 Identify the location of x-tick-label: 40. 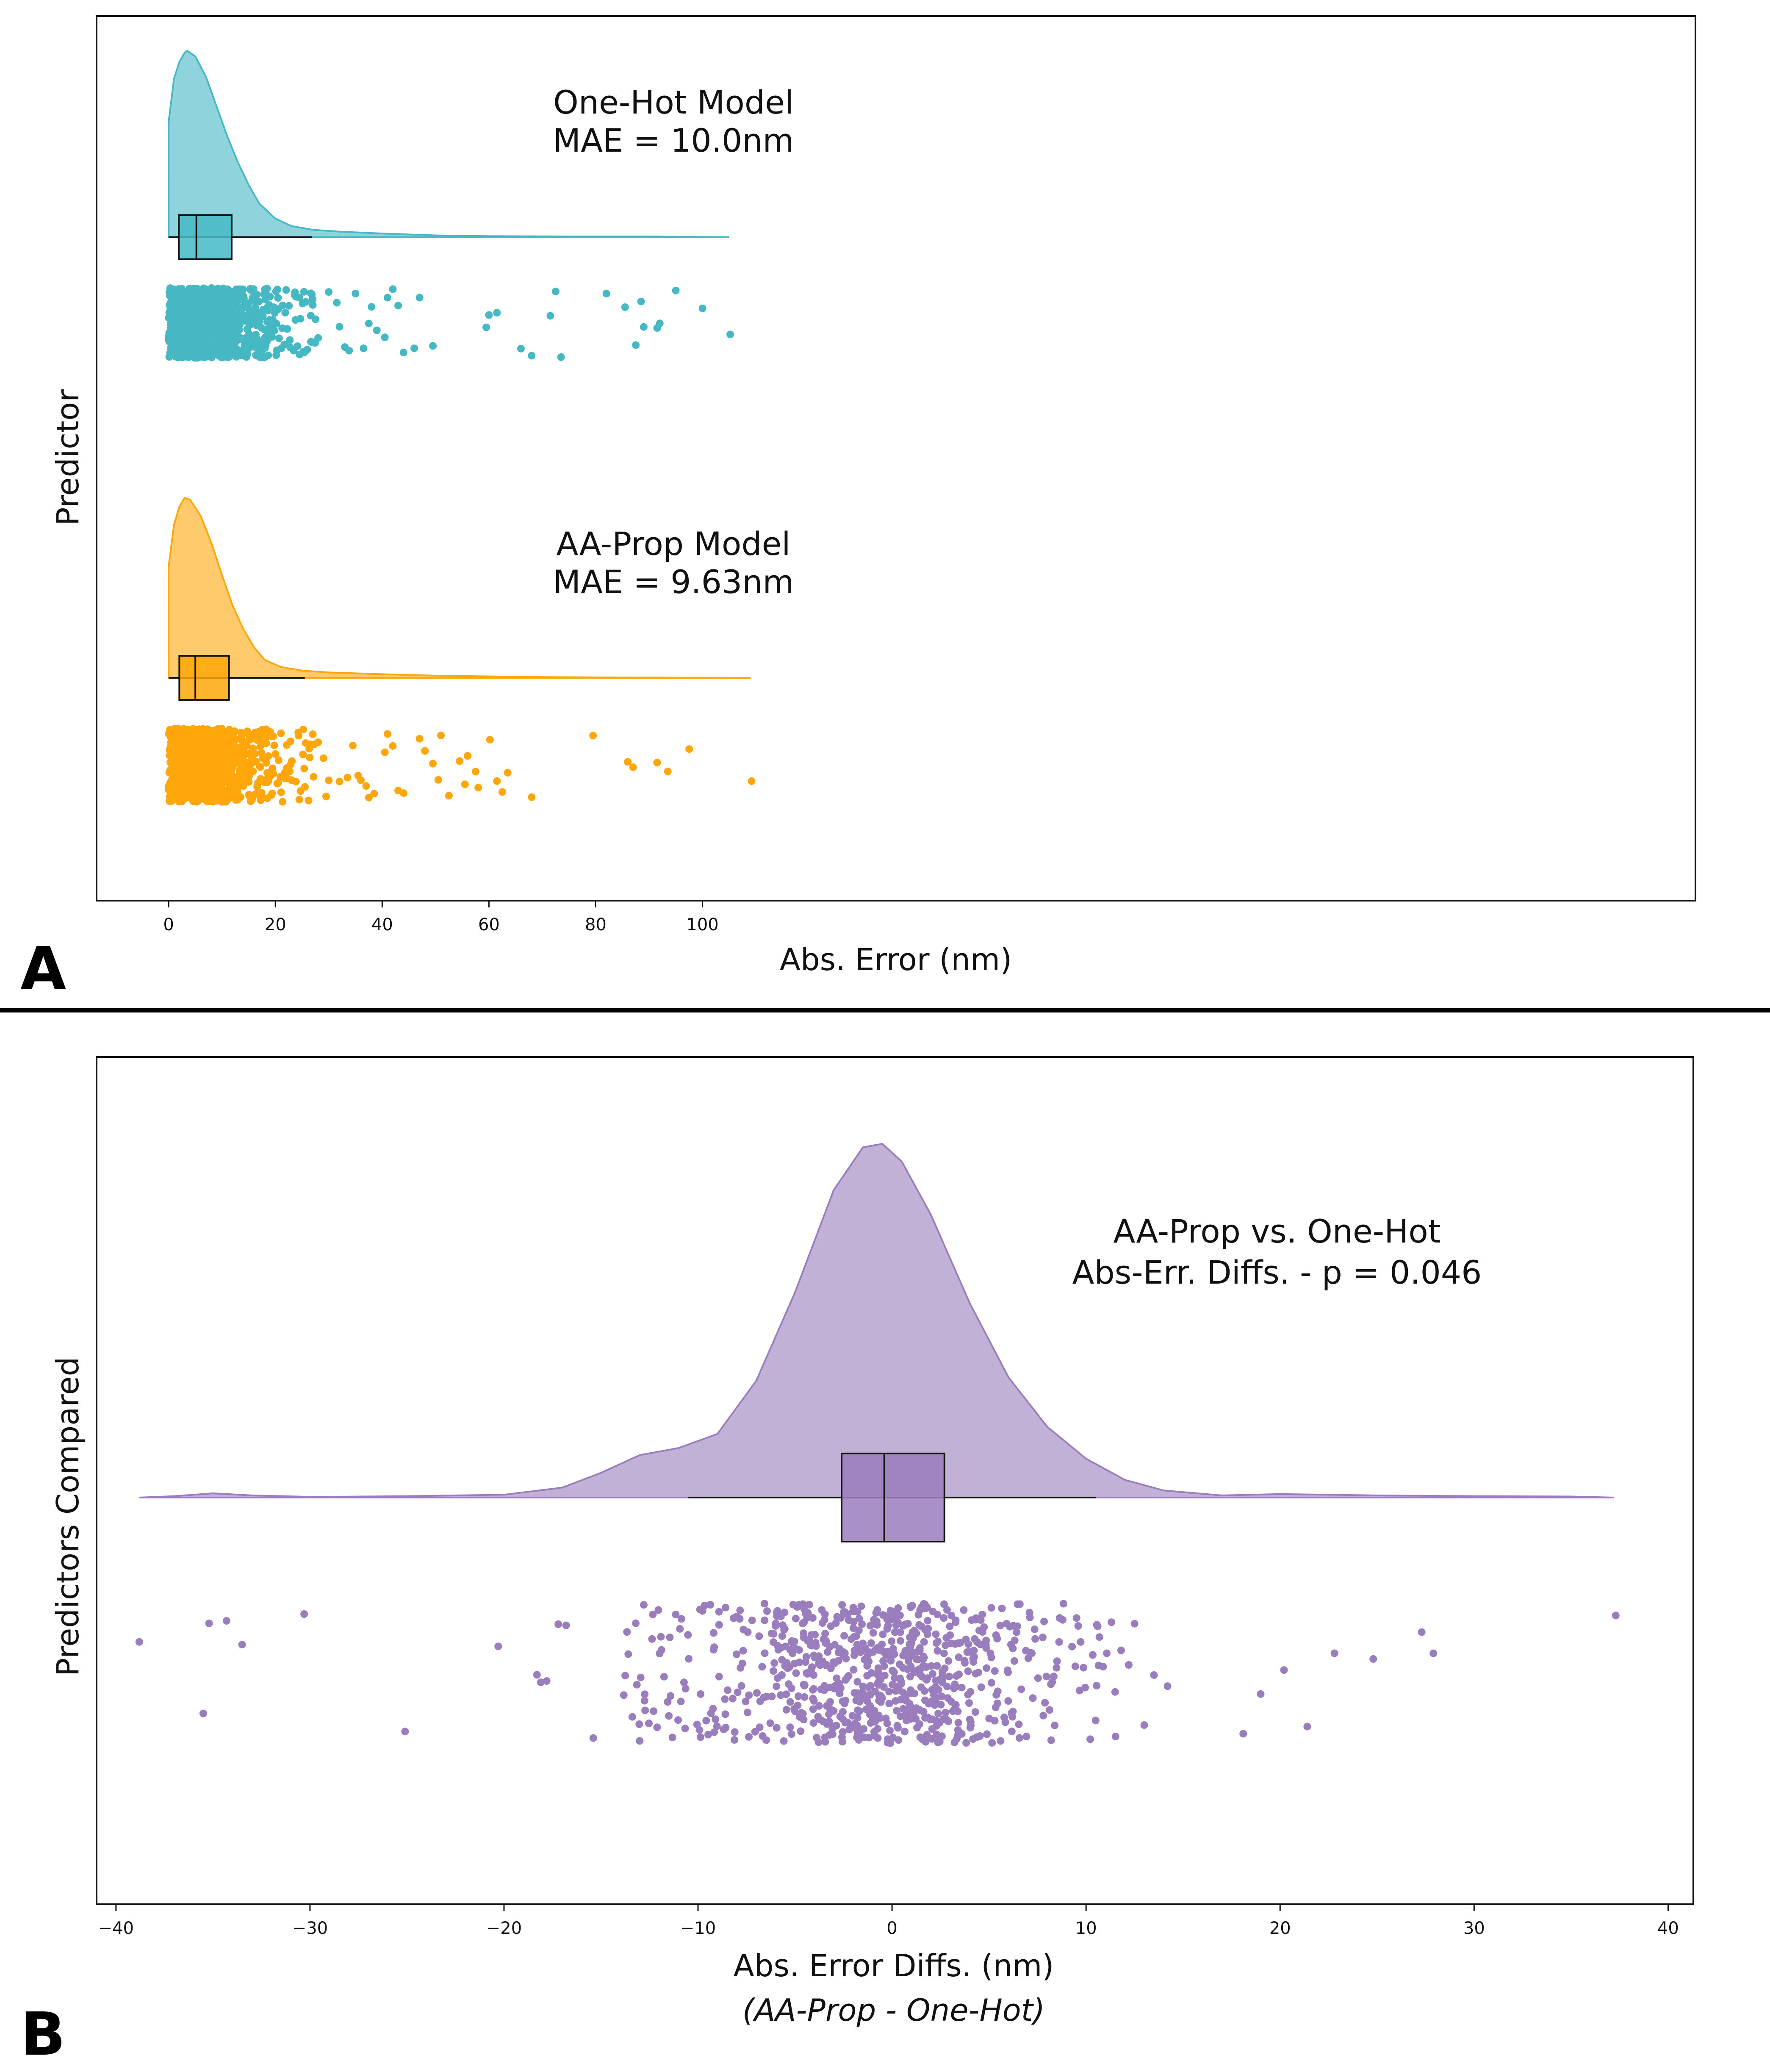
(1668, 1929).